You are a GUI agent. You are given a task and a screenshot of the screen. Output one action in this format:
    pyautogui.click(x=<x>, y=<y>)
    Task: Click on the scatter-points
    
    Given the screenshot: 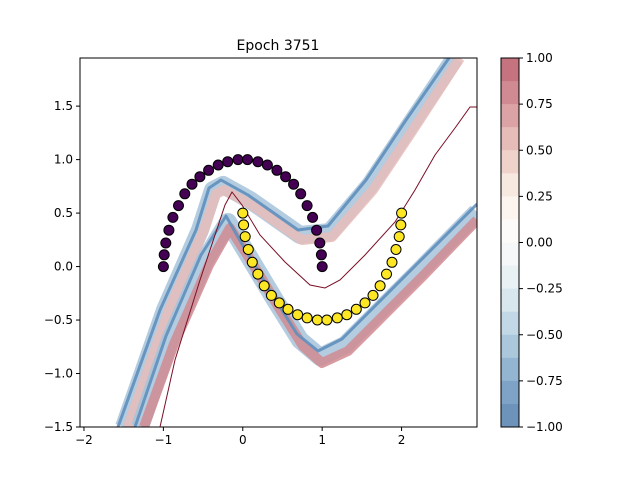 What is the action you would take?
    pyautogui.click(x=282, y=240)
    